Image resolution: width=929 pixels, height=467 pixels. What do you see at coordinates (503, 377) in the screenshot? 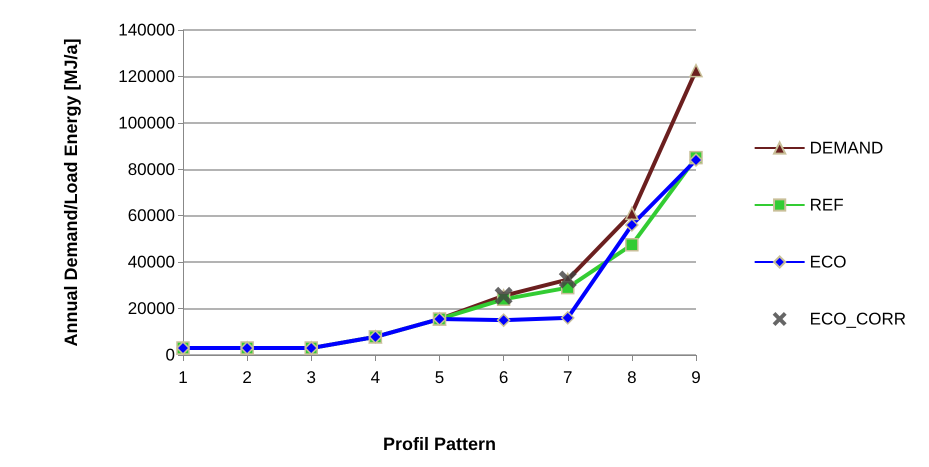
I see `x-tick-label: 6` at bounding box center [503, 377].